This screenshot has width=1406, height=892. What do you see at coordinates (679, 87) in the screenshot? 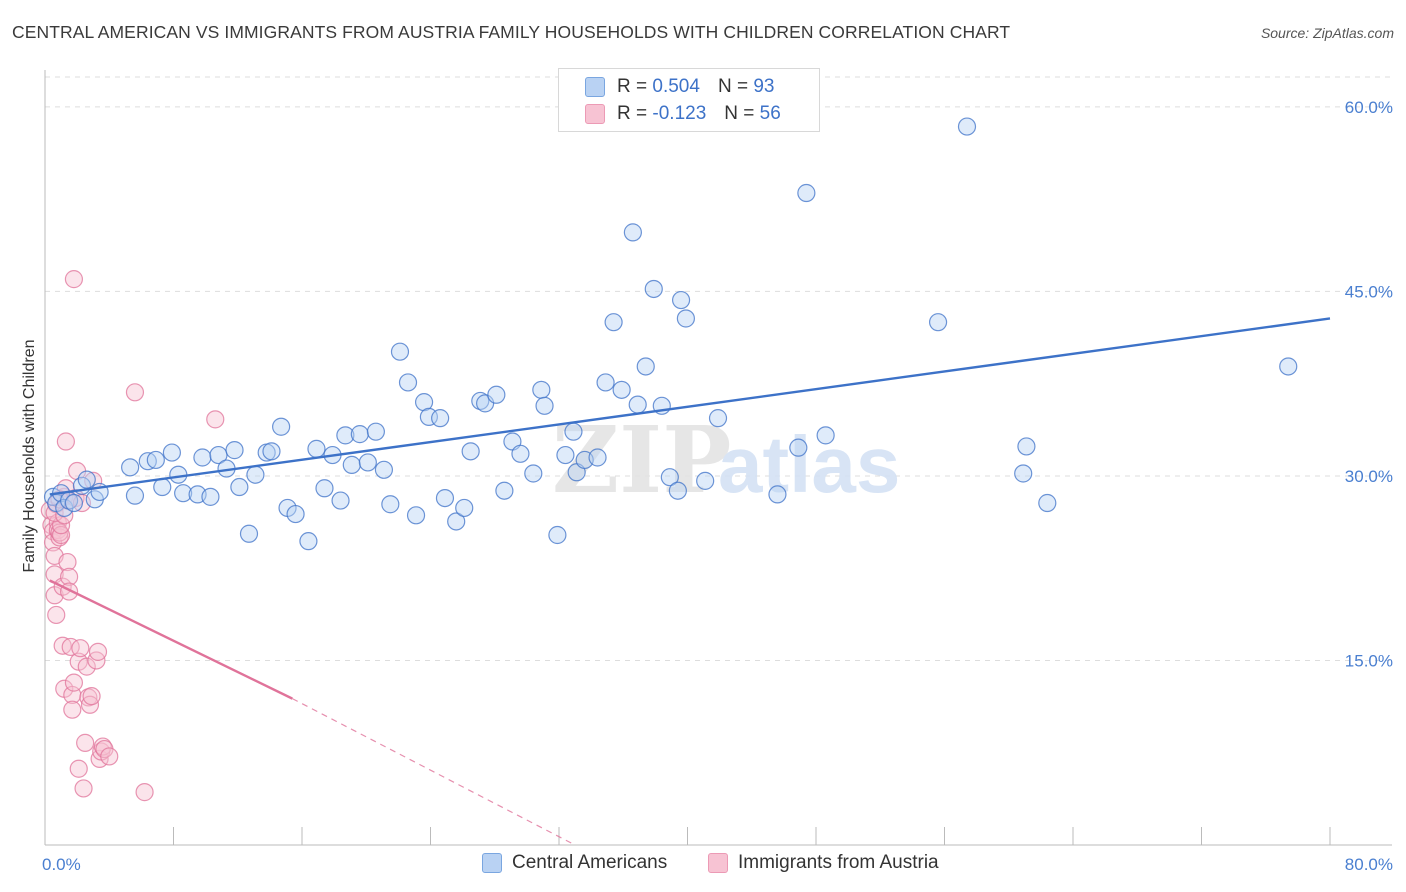
I see `legend-row-central-americans: R = 0.504 N = 93` at bounding box center [679, 87].